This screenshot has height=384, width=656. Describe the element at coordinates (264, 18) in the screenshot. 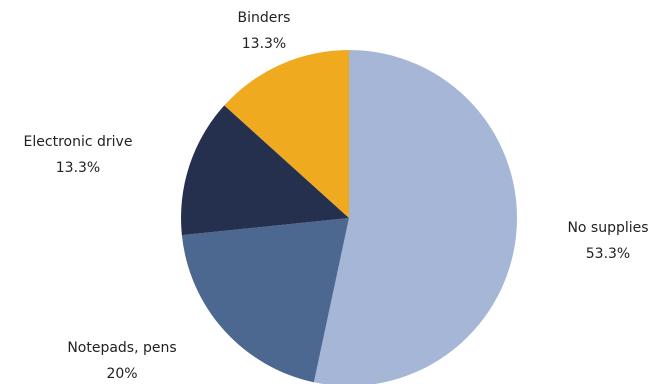

I see `slice-label-binders: Binders` at that location.